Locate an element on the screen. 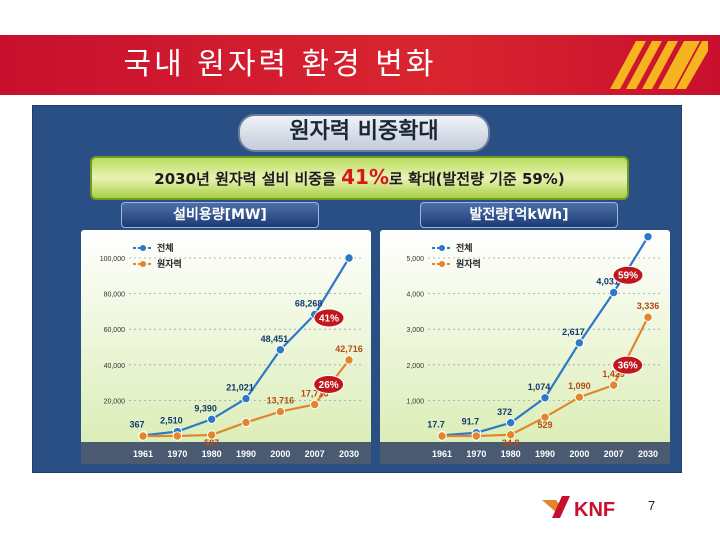  data-label-nuclear: 17,716 is located at coordinates (315, 393).